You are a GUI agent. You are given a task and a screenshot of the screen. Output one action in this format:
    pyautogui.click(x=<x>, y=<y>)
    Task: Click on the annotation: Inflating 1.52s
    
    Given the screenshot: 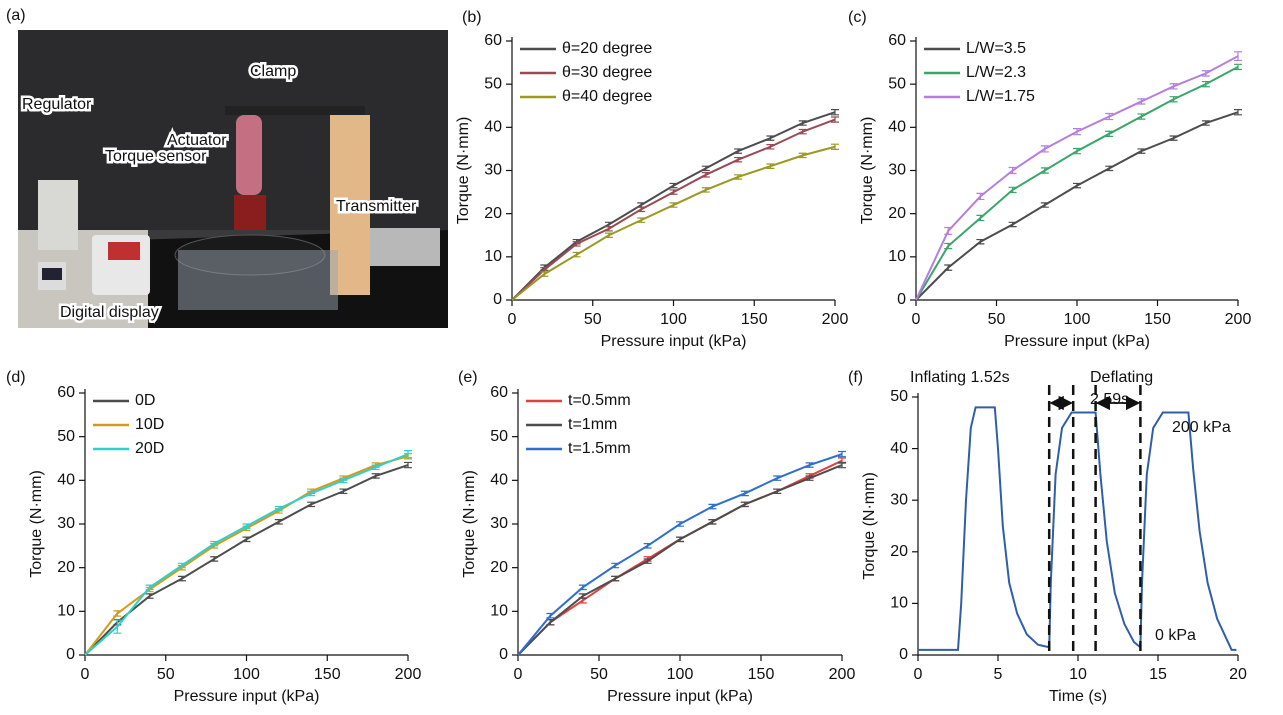 What is the action you would take?
    pyautogui.click(x=960, y=377)
    